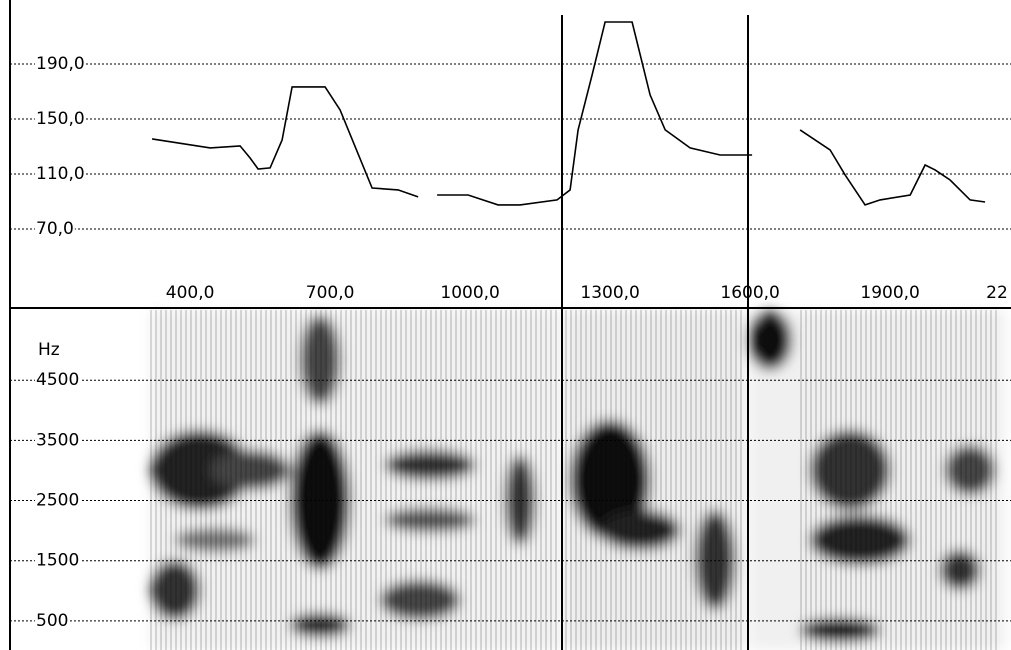 This screenshot has height=650, width=1011. Describe the element at coordinates (330, 293) in the screenshot. I see `x-tick-label: 700,0` at that location.